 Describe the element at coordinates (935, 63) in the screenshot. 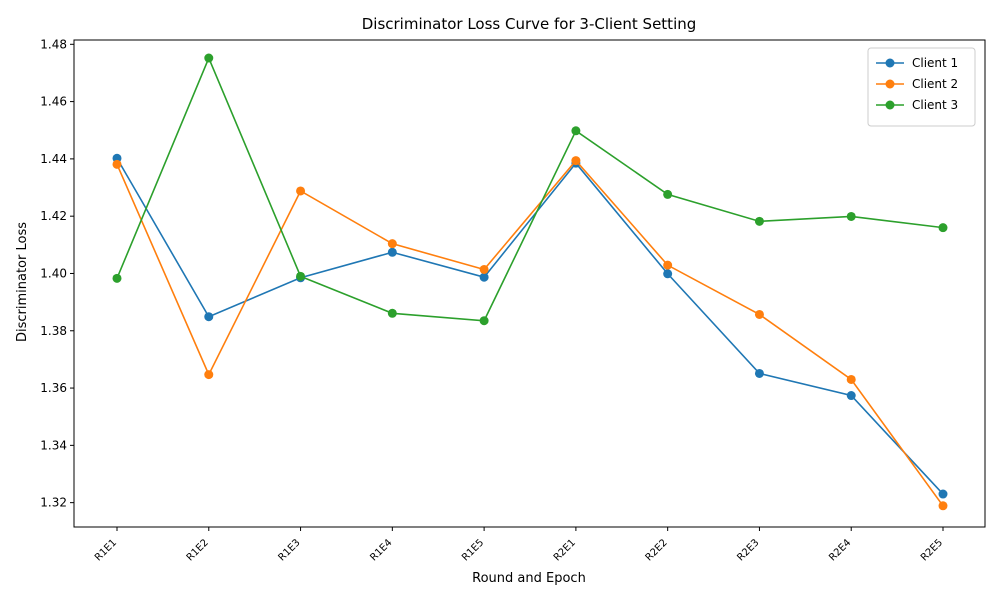

I see `legend-label: Client 1` at that location.